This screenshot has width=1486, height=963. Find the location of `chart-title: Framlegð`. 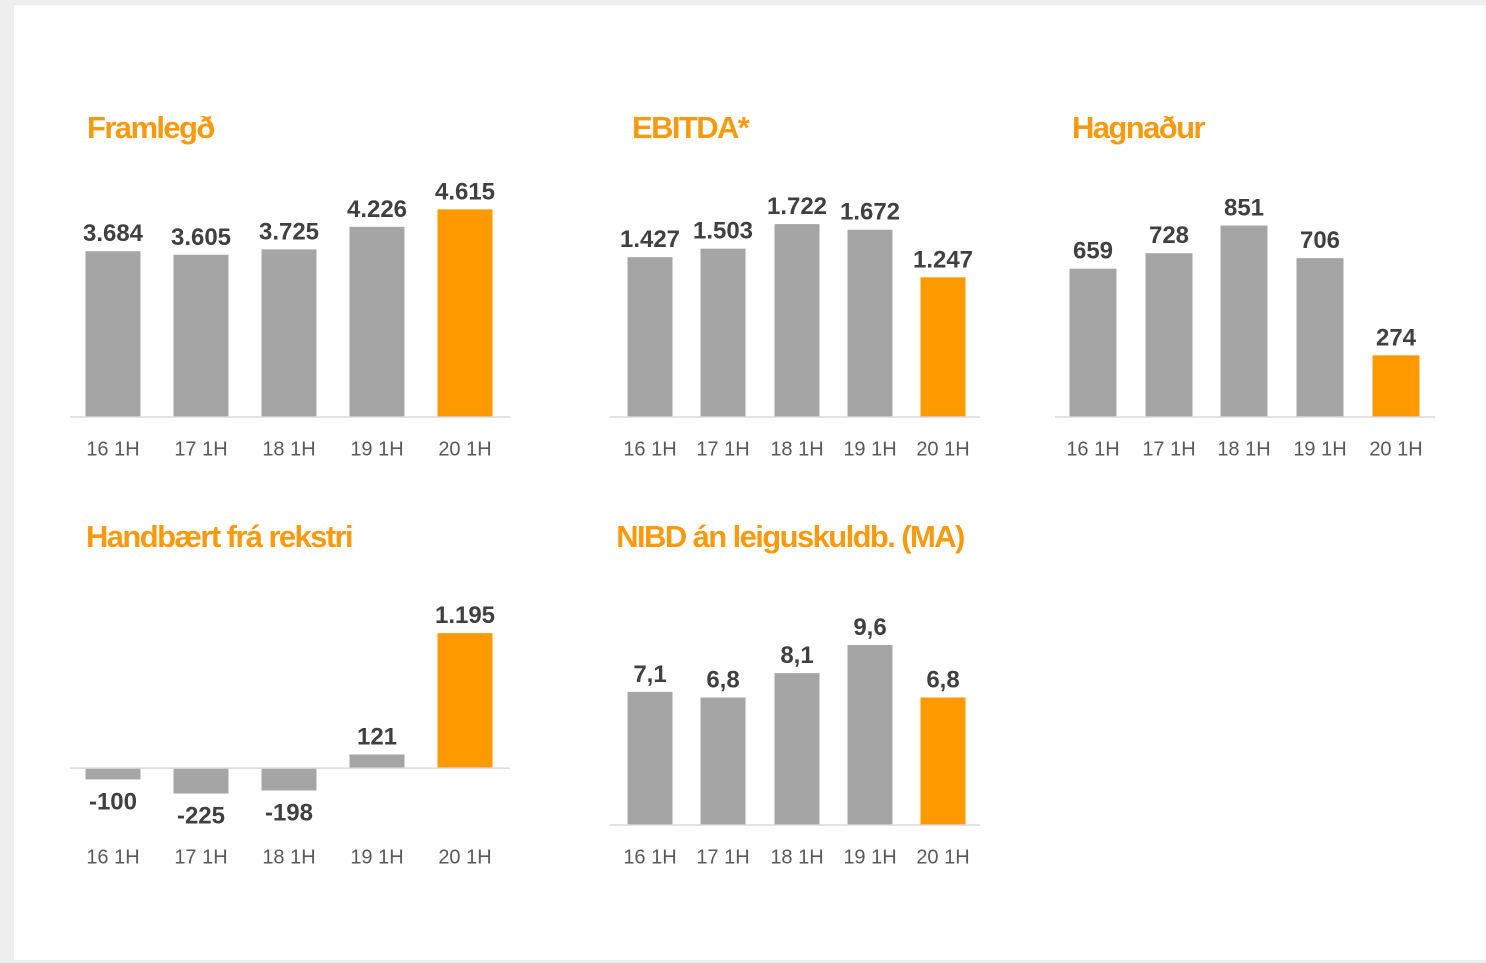

chart-title: Framlegð is located at coordinates (151, 127).